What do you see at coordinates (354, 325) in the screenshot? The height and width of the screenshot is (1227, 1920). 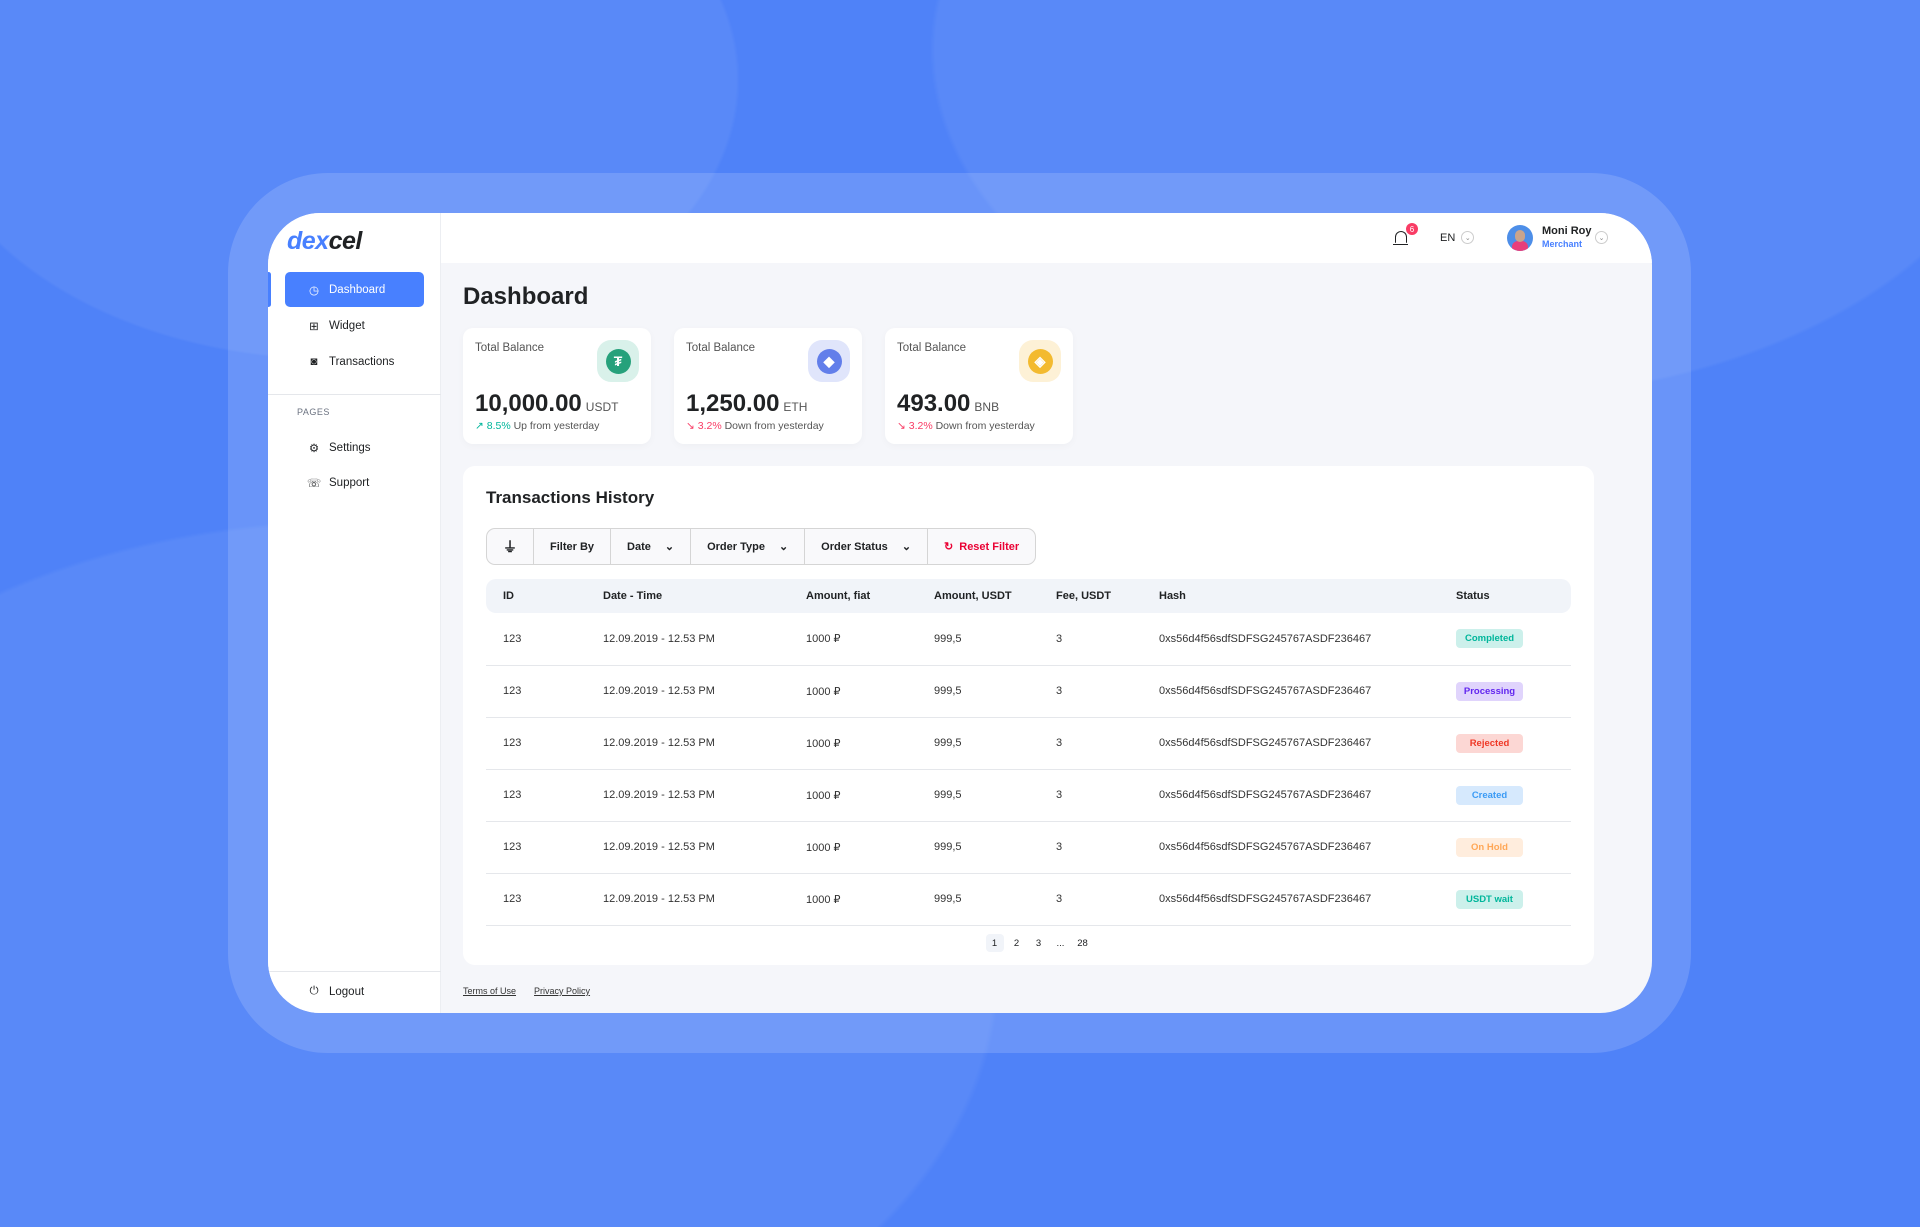 I see `sidebar-item-widget: ⊞ Widget` at bounding box center [354, 325].